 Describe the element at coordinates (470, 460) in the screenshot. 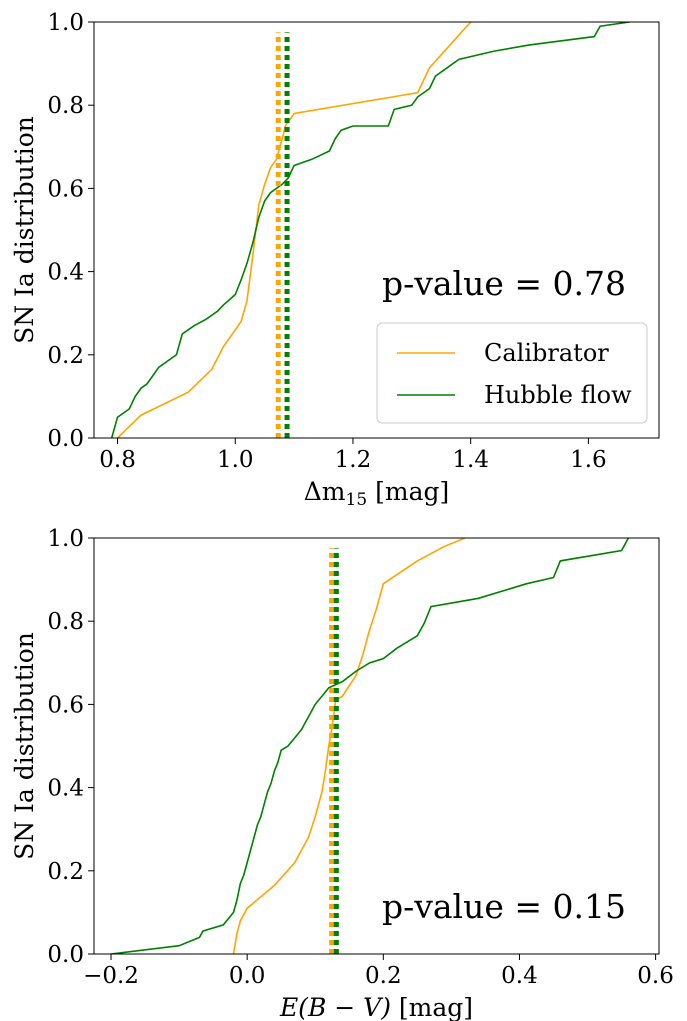

I see `x-tick-label: 1.4` at that location.